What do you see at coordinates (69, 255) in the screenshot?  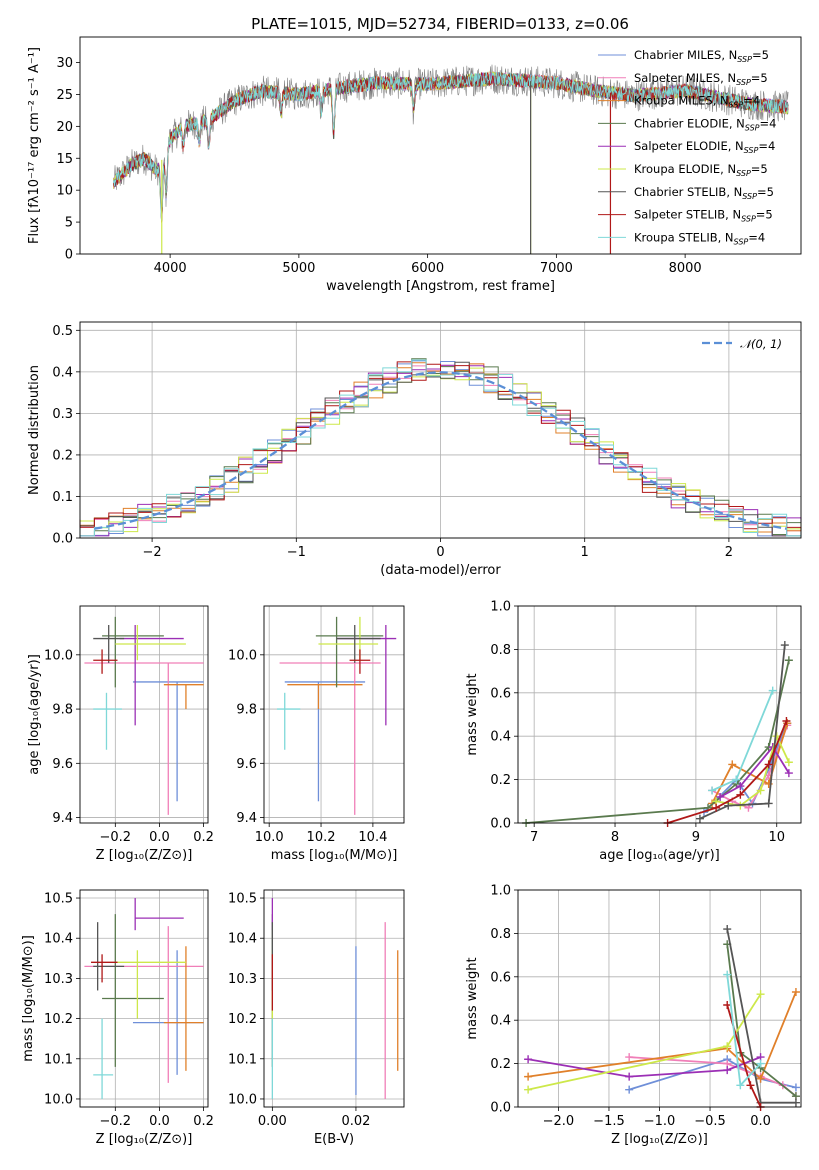 I see `y-tick-label: 0` at bounding box center [69, 255].